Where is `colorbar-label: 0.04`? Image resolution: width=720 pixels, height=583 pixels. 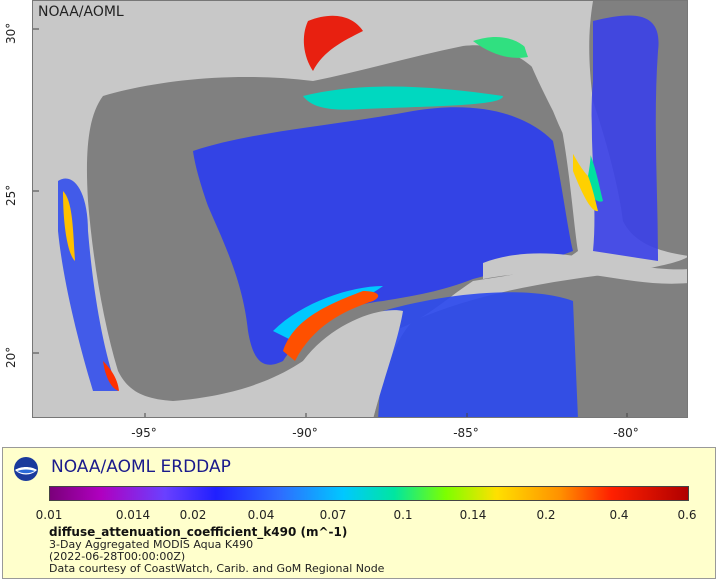 colorbar-label: 0.04 is located at coordinates (261, 515).